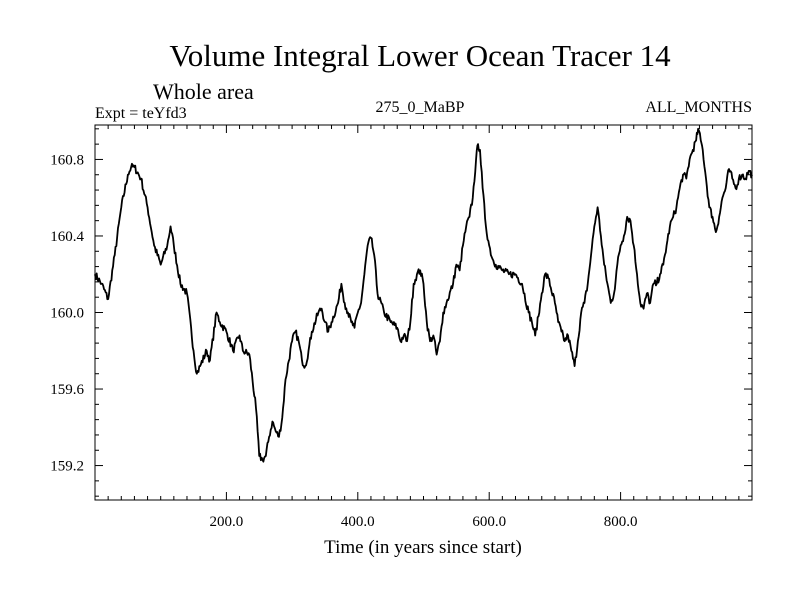 The height and width of the screenshot is (600, 800). What do you see at coordinates (621, 522) in the screenshot?
I see `x-tick-label: 800.0` at bounding box center [621, 522].